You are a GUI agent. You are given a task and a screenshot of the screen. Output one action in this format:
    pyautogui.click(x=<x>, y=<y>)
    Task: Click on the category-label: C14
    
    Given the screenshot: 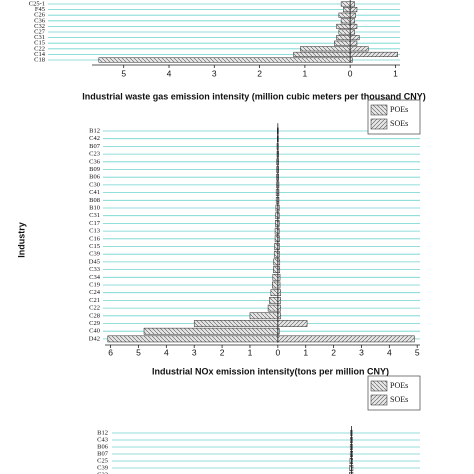 What is the action you would take?
    pyautogui.click(x=40, y=54)
    